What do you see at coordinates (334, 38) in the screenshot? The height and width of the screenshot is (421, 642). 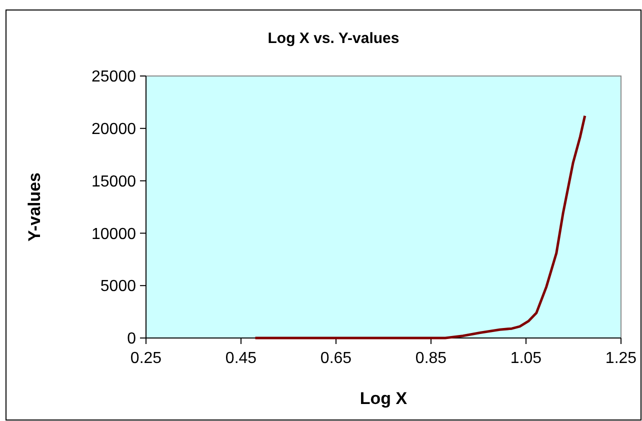 I see `chart-title: Log X vs. Y-values` at bounding box center [334, 38].